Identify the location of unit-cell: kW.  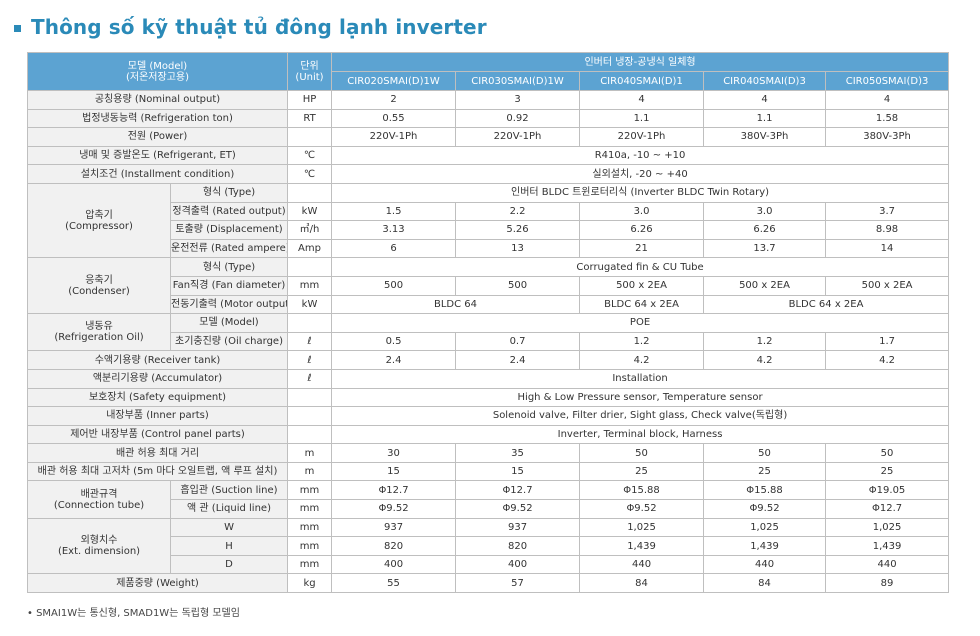
(310, 211).